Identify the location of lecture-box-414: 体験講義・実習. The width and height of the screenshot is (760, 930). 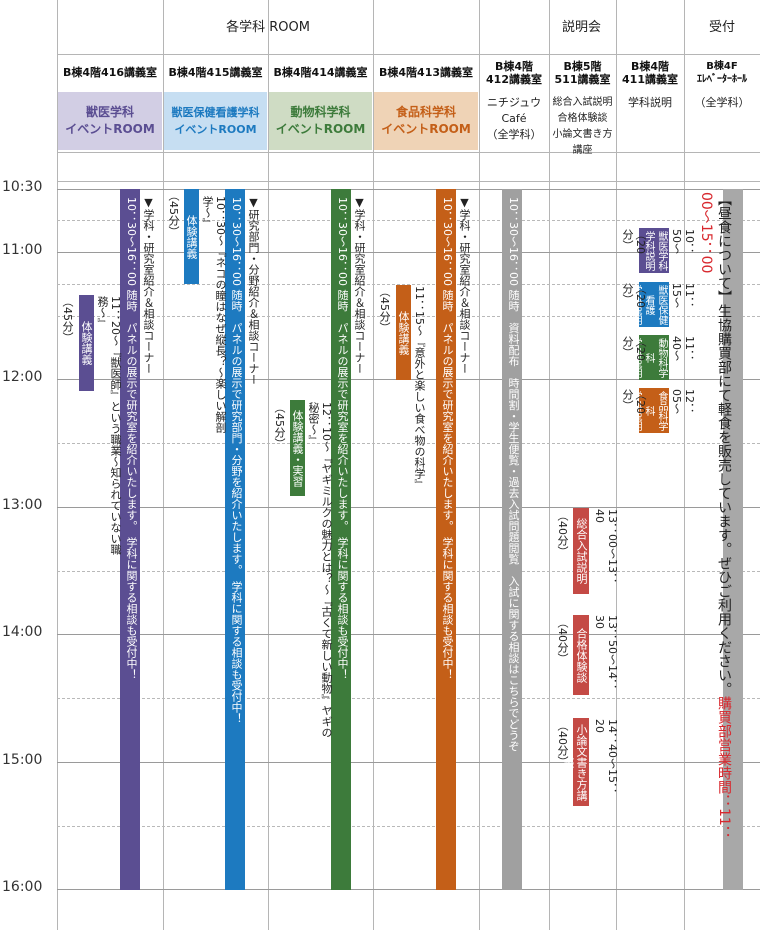
(297, 448).